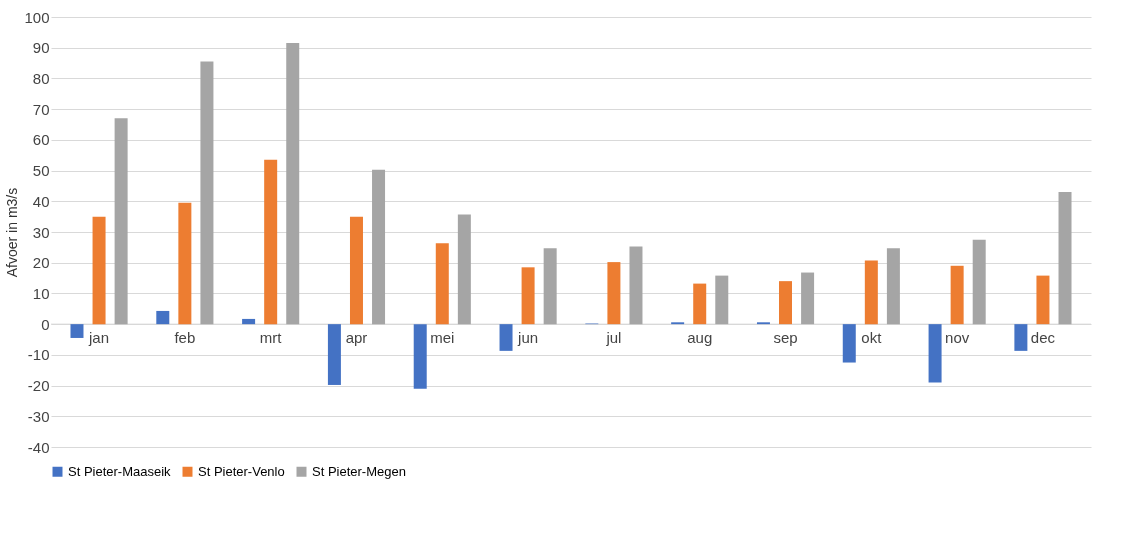  Describe the element at coordinates (442, 337) in the screenshot. I see `x-tick-label: mei` at that location.